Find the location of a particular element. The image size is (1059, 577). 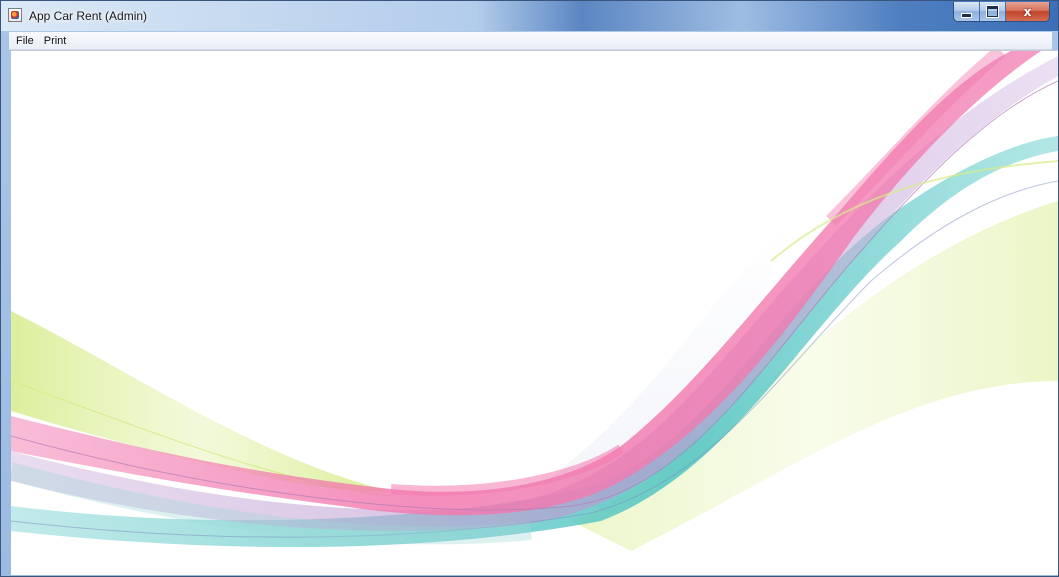

maximize-icon is located at coordinates (992, 11).